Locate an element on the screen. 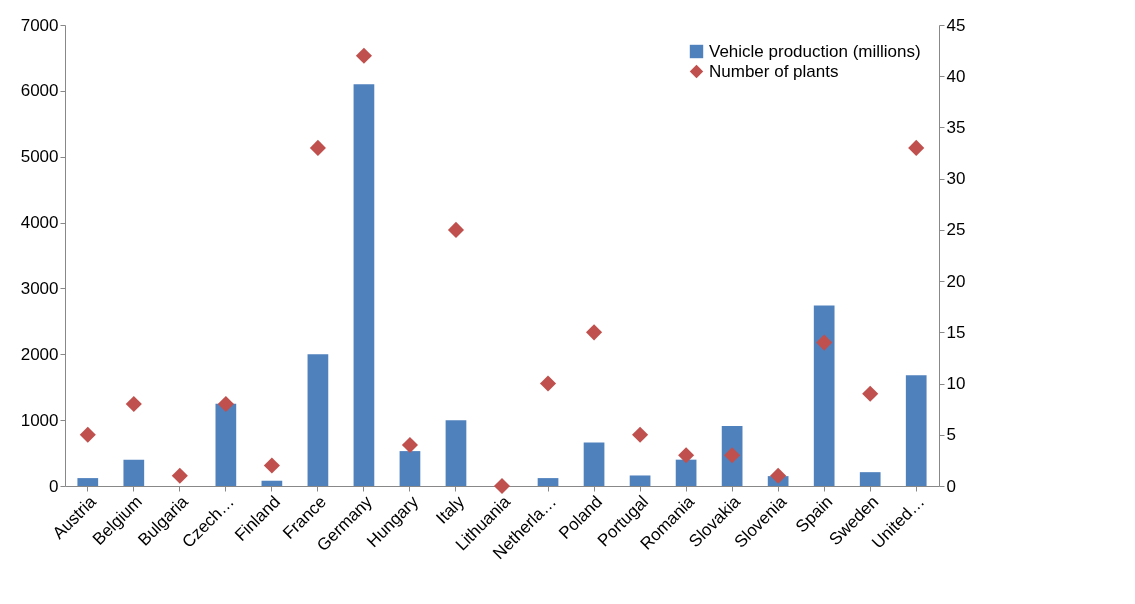 The width and height of the screenshot is (1135, 604). y2-tick-label: 0 is located at coordinates (951, 486).